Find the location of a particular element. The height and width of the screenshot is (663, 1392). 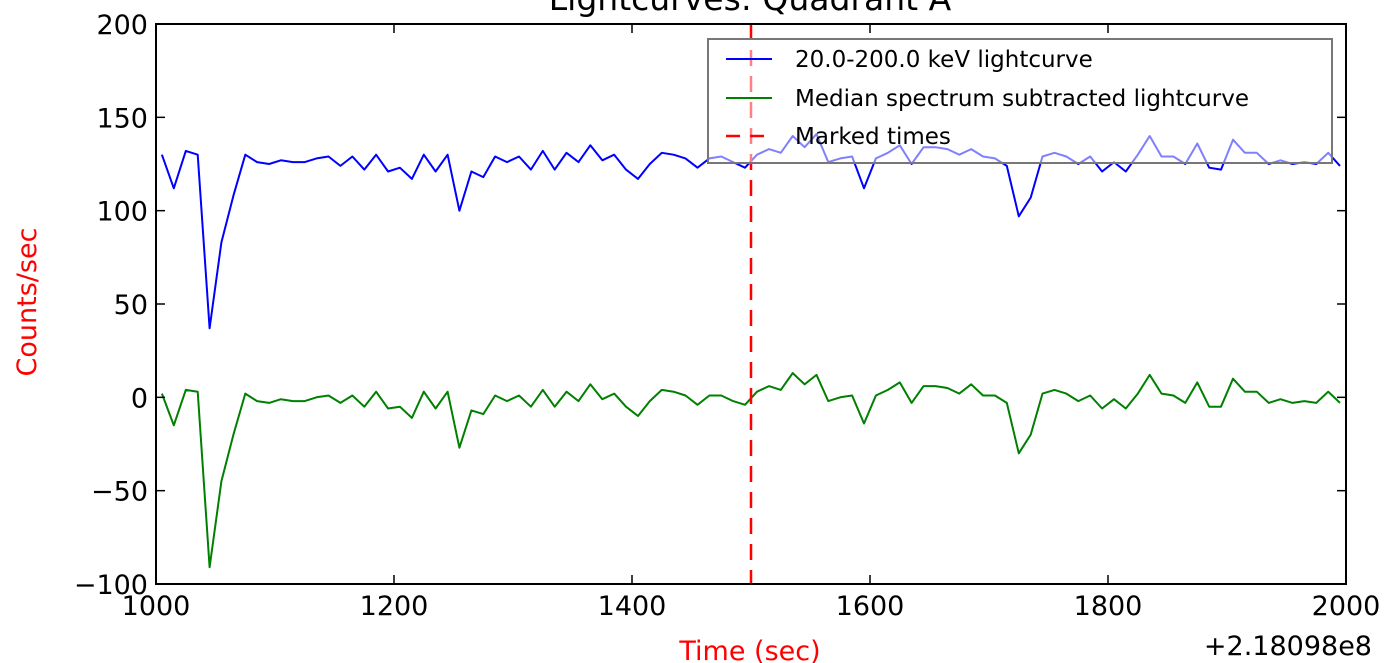

y-tick-label: 150 is located at coordinates (122, 118).